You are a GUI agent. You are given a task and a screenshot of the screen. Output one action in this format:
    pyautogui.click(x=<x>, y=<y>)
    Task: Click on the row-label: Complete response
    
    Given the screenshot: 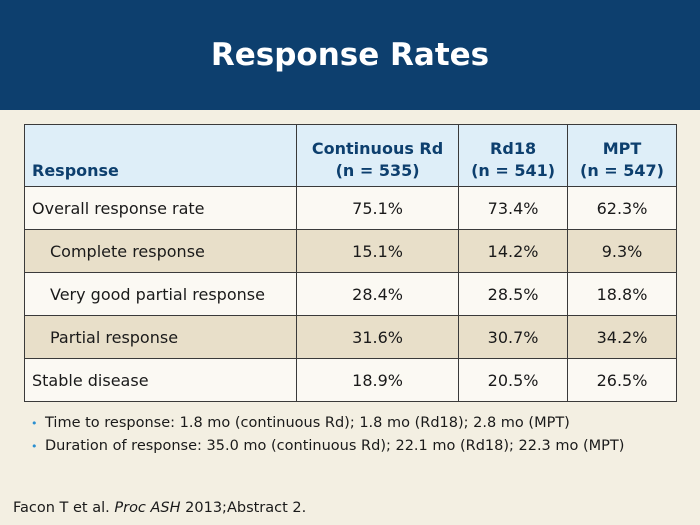 What is the action you would take?
    pyautogui.click(x=160, y=251)
    